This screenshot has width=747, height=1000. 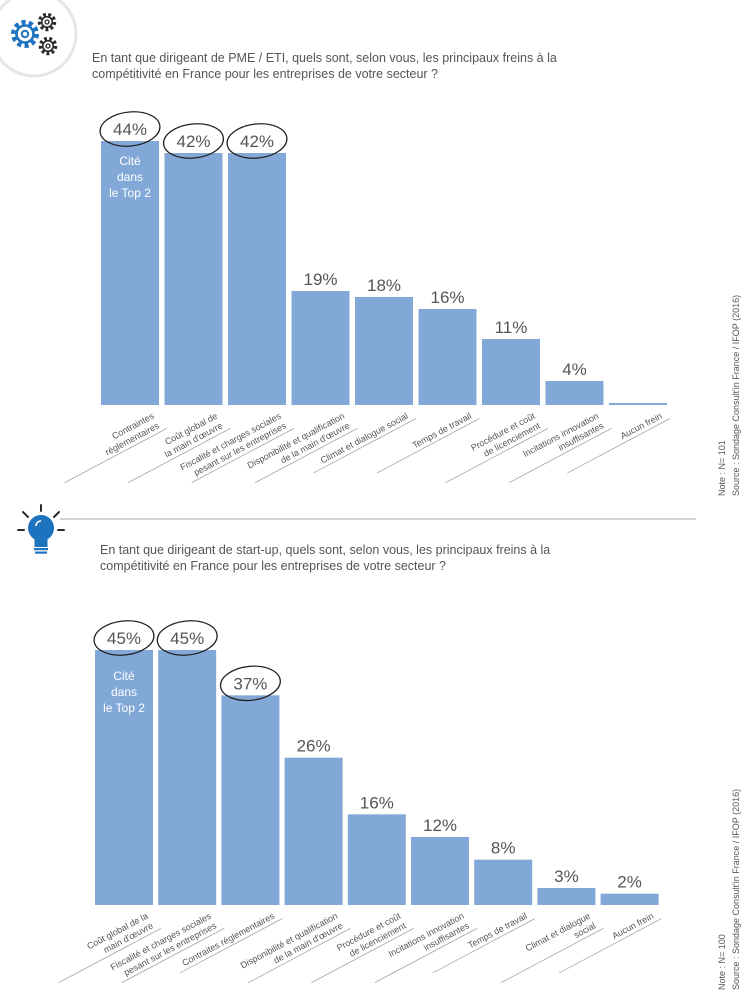 I want to click on value-label: 37%, so click(x=250, y=683).